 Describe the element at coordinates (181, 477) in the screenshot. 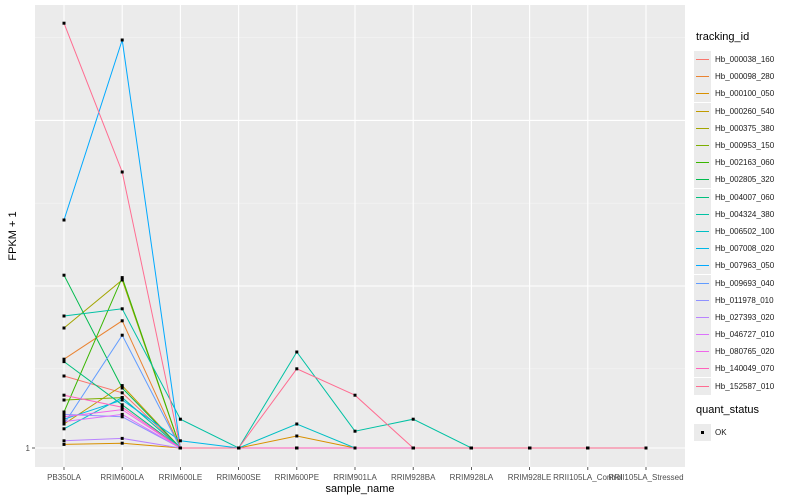

I see `x-tick-label: RRIM600LE` at that location.